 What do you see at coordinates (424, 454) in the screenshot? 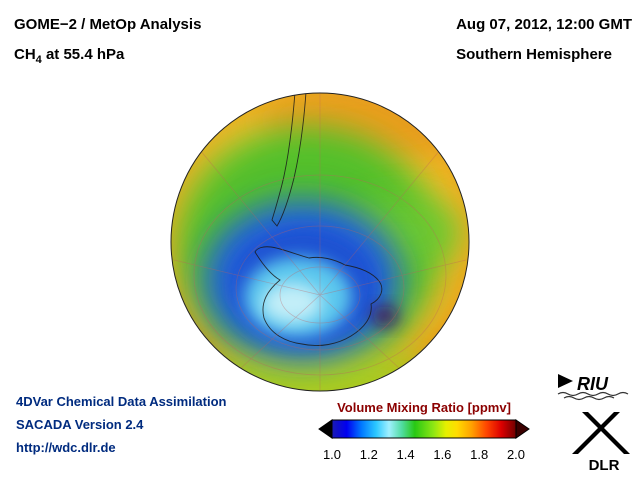
I see `colorbar-ticks: 1.0 1.2 1.4 1.6 1.8 2.0` at bounding box center [424, 454].